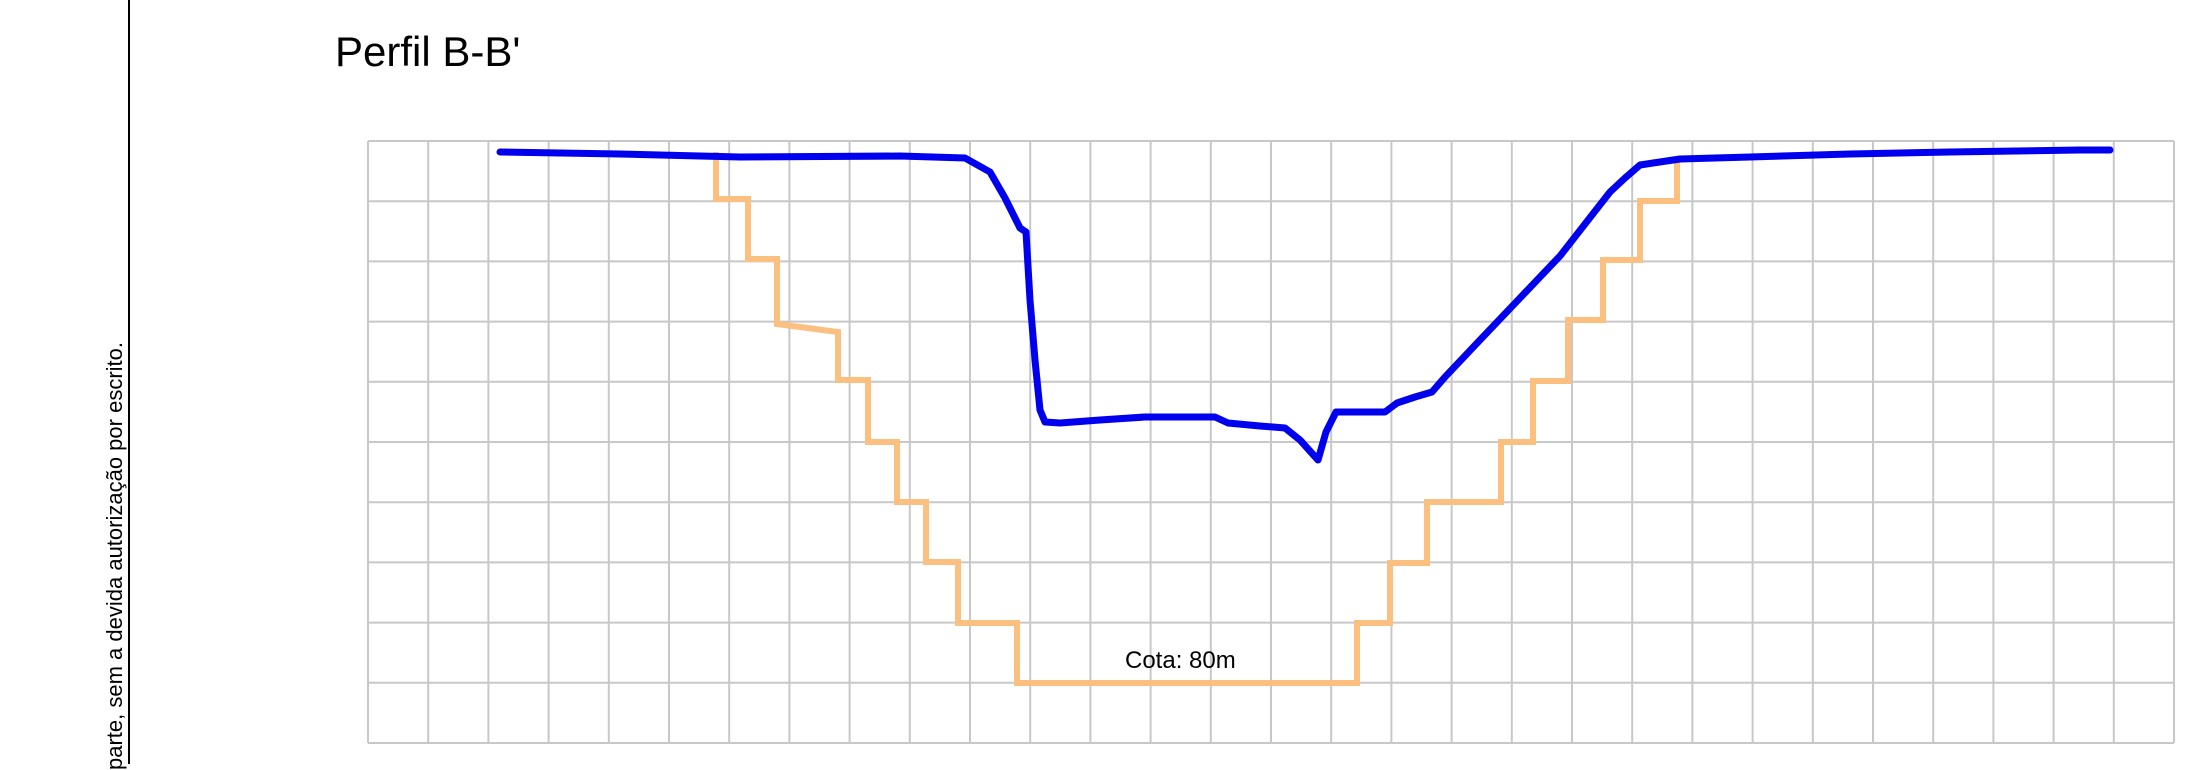  What do you see at coordinates (129, 382) in the screenshot?
I see `margin-line` at bounding box center [129, 382].